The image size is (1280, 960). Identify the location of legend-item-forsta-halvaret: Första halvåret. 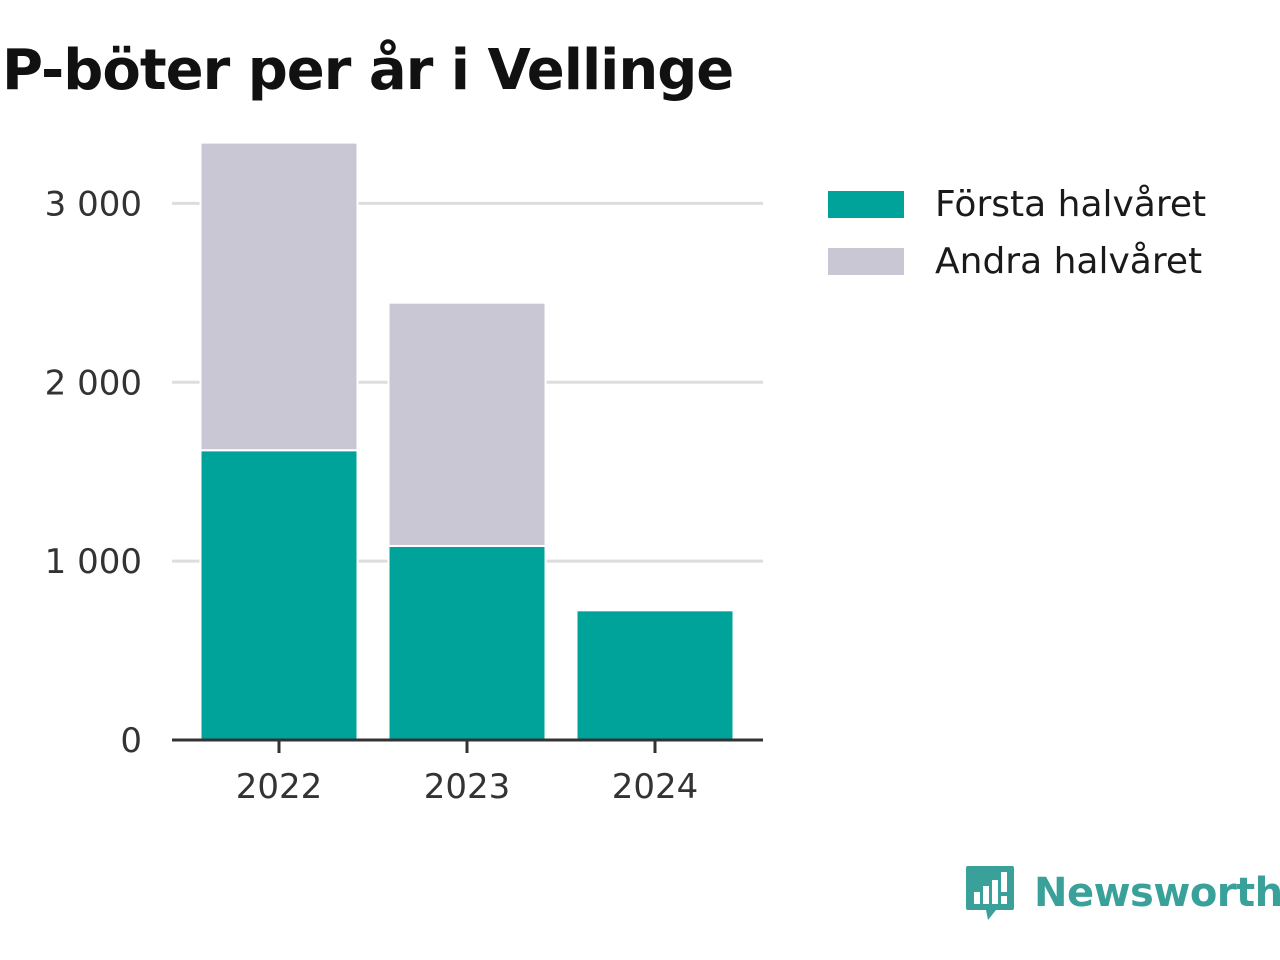
(1017, 204).